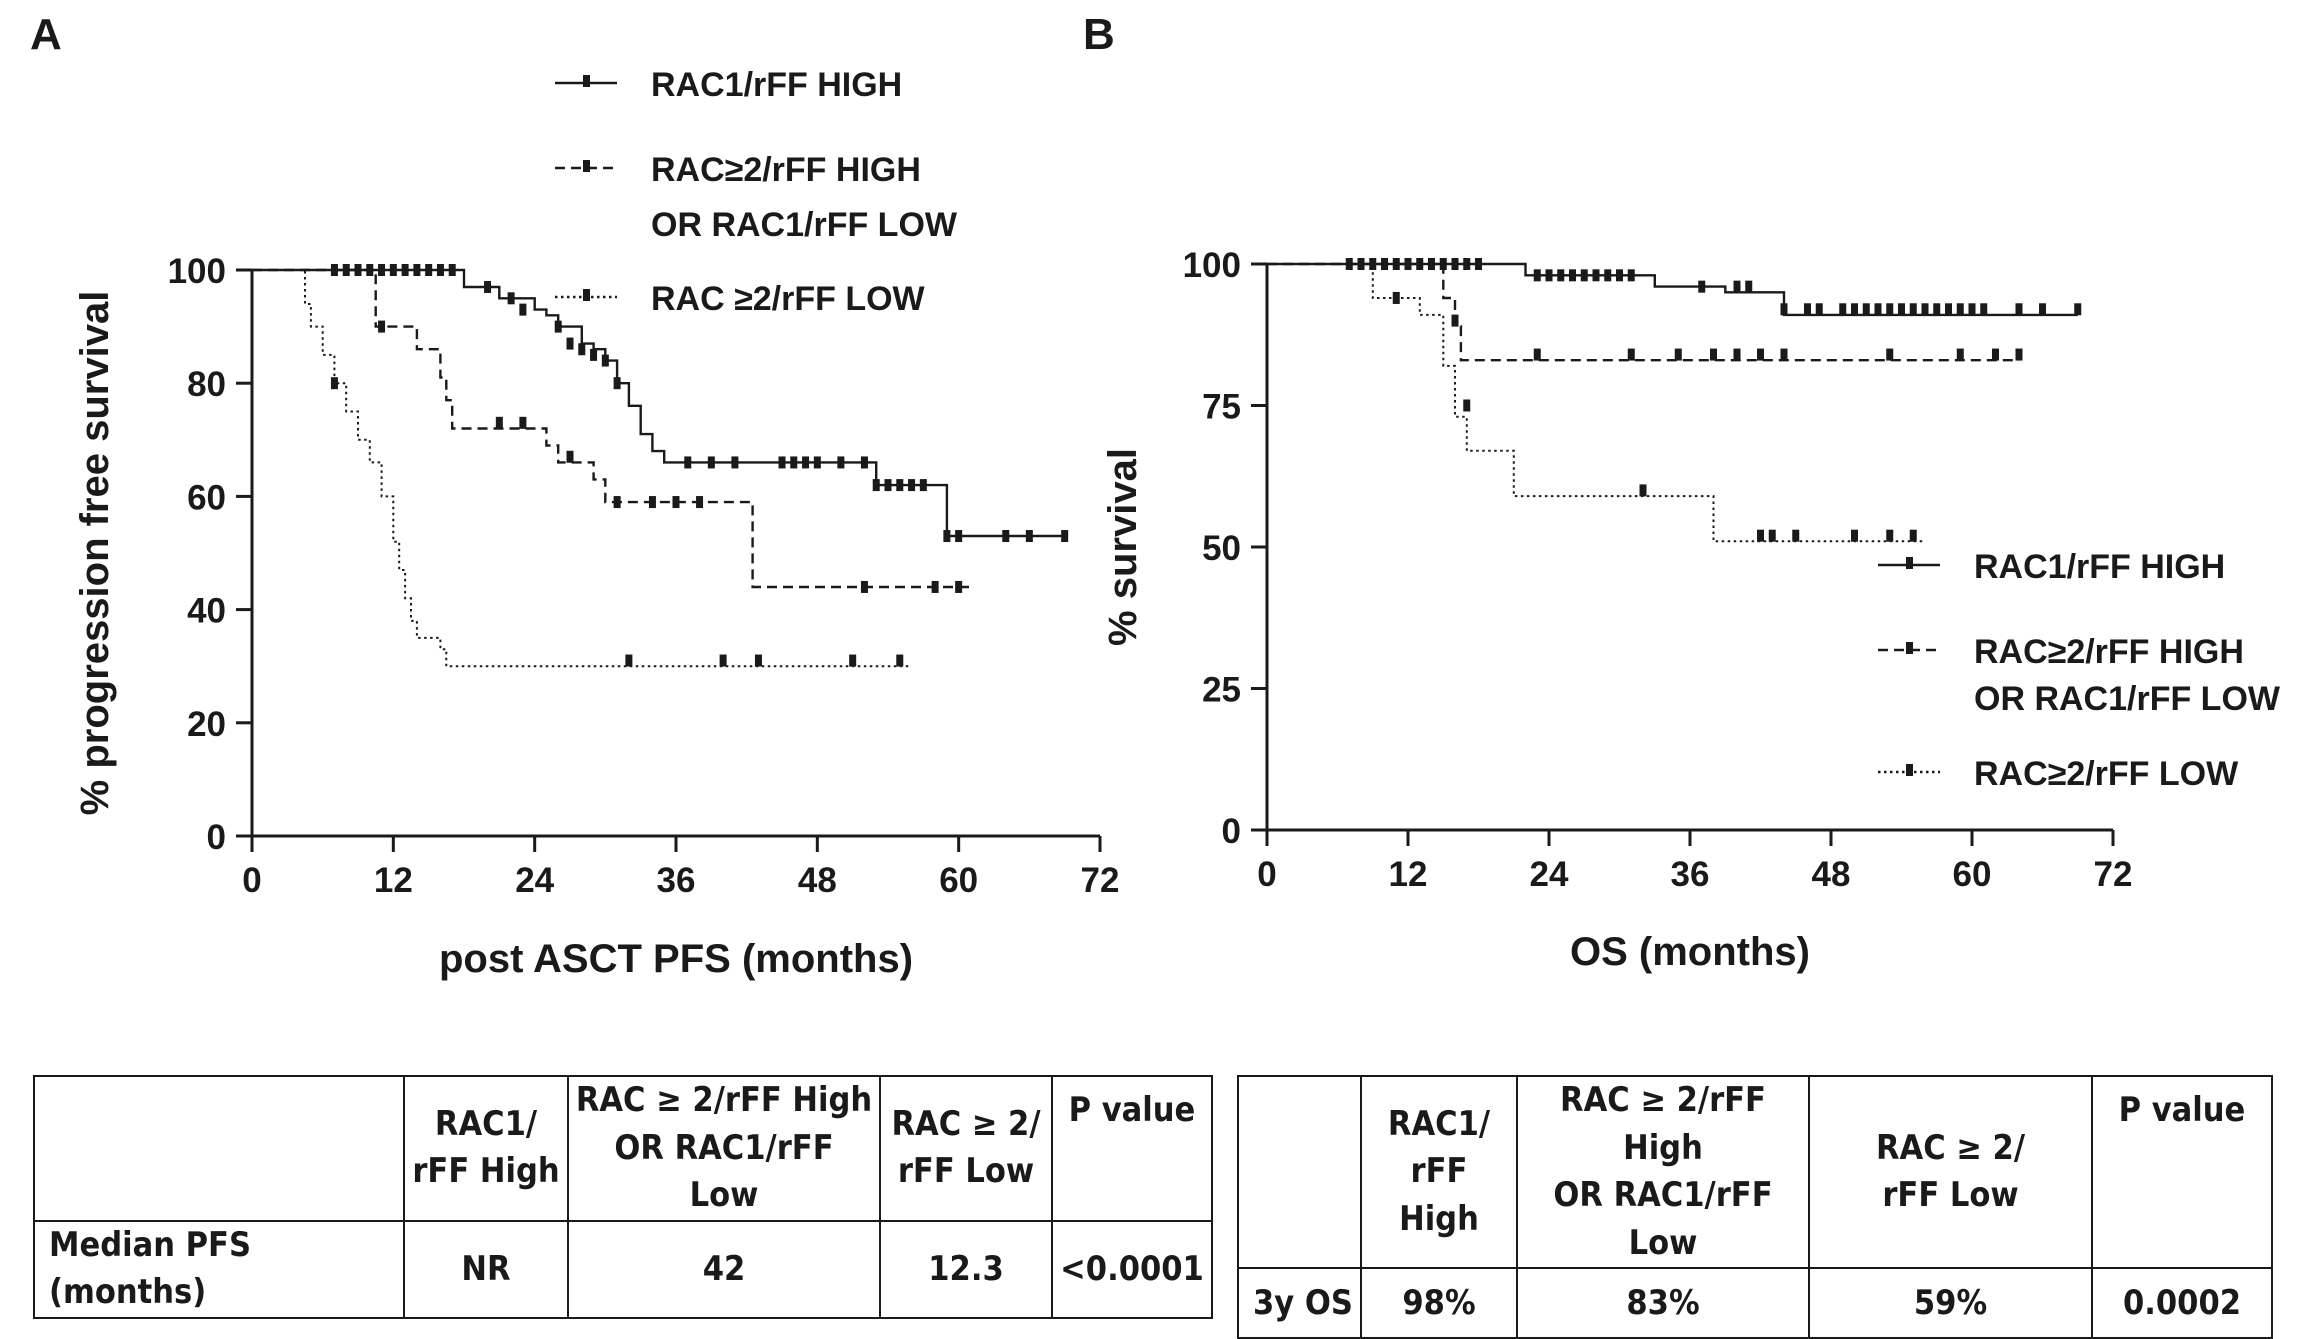  I want to click on pfs-header-blank, so click(219, 1148).